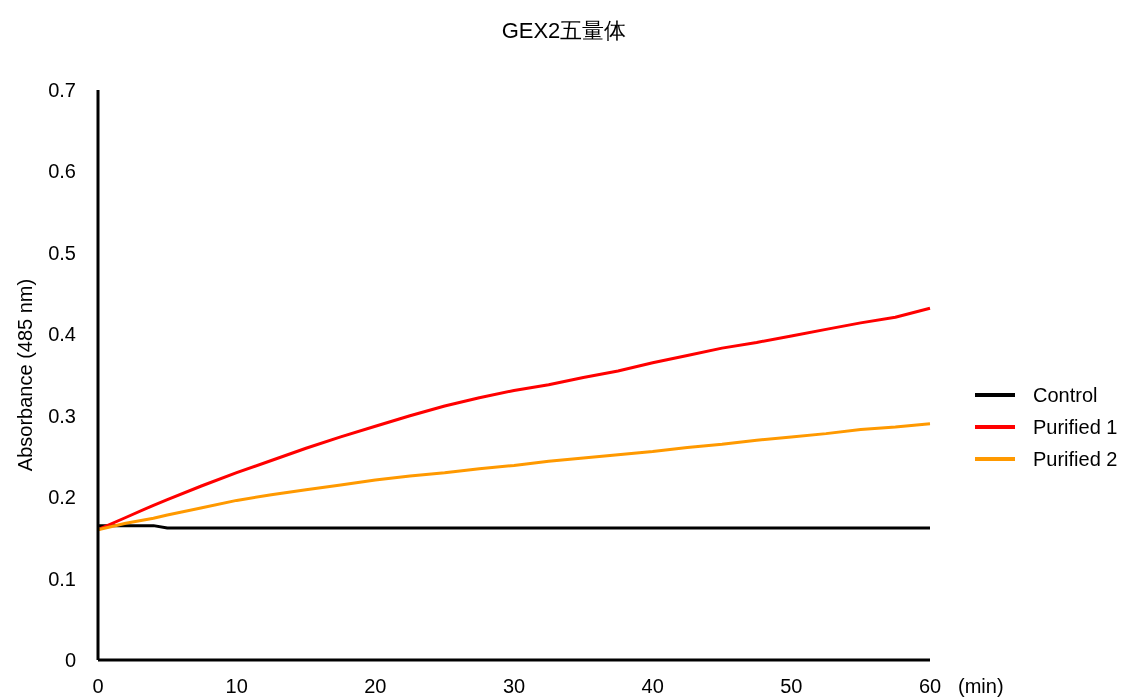  I want to click on y-tick-label: 0.5, so click(62, 252).